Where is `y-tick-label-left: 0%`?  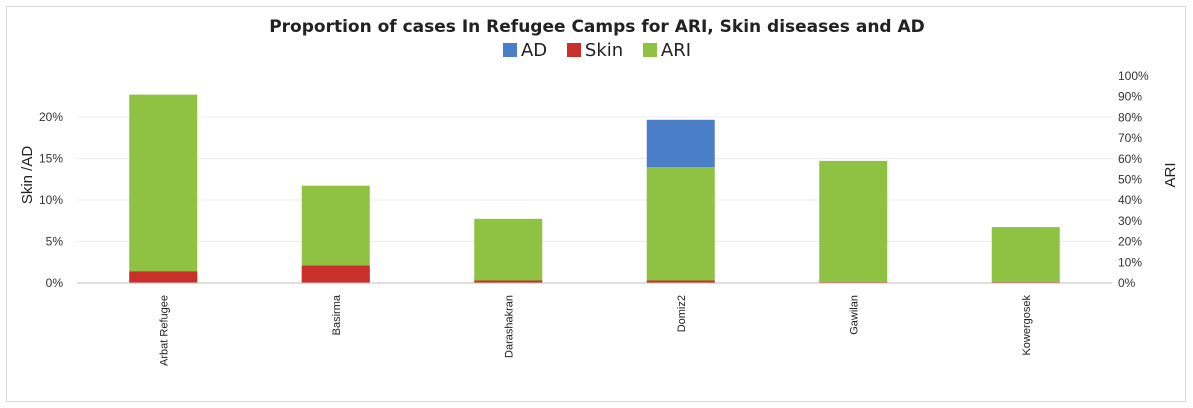 y-tick-label-left: 0% is located at coordinates (55, 283).